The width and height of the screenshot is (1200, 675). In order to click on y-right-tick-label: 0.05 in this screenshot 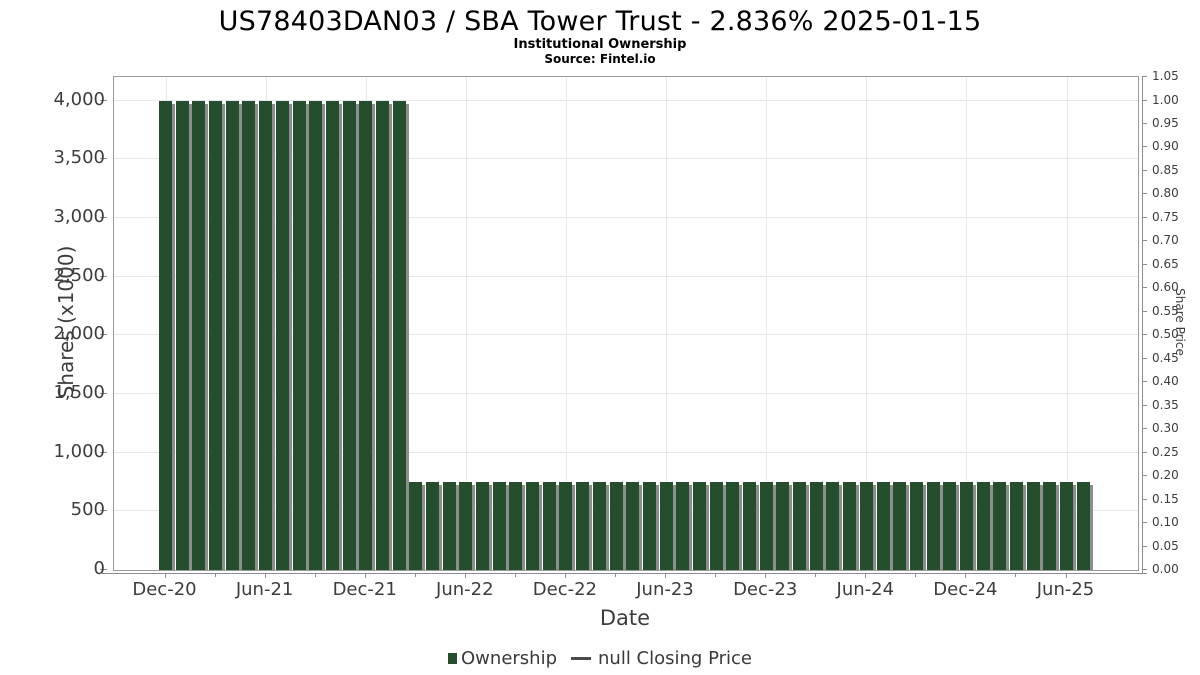, I will do `click(1165, 545)`.